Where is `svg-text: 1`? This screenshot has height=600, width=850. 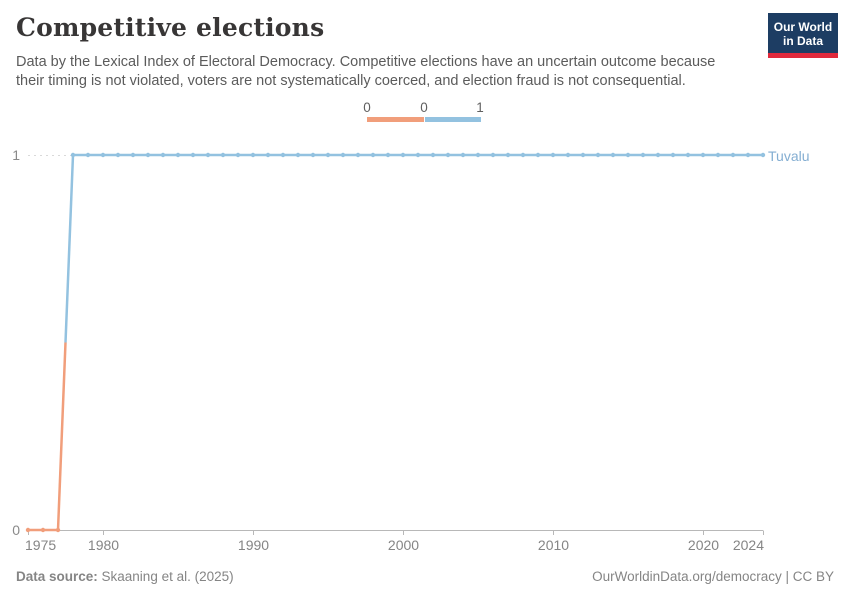
svg-text: 1 is located at coordinates (16, 155).